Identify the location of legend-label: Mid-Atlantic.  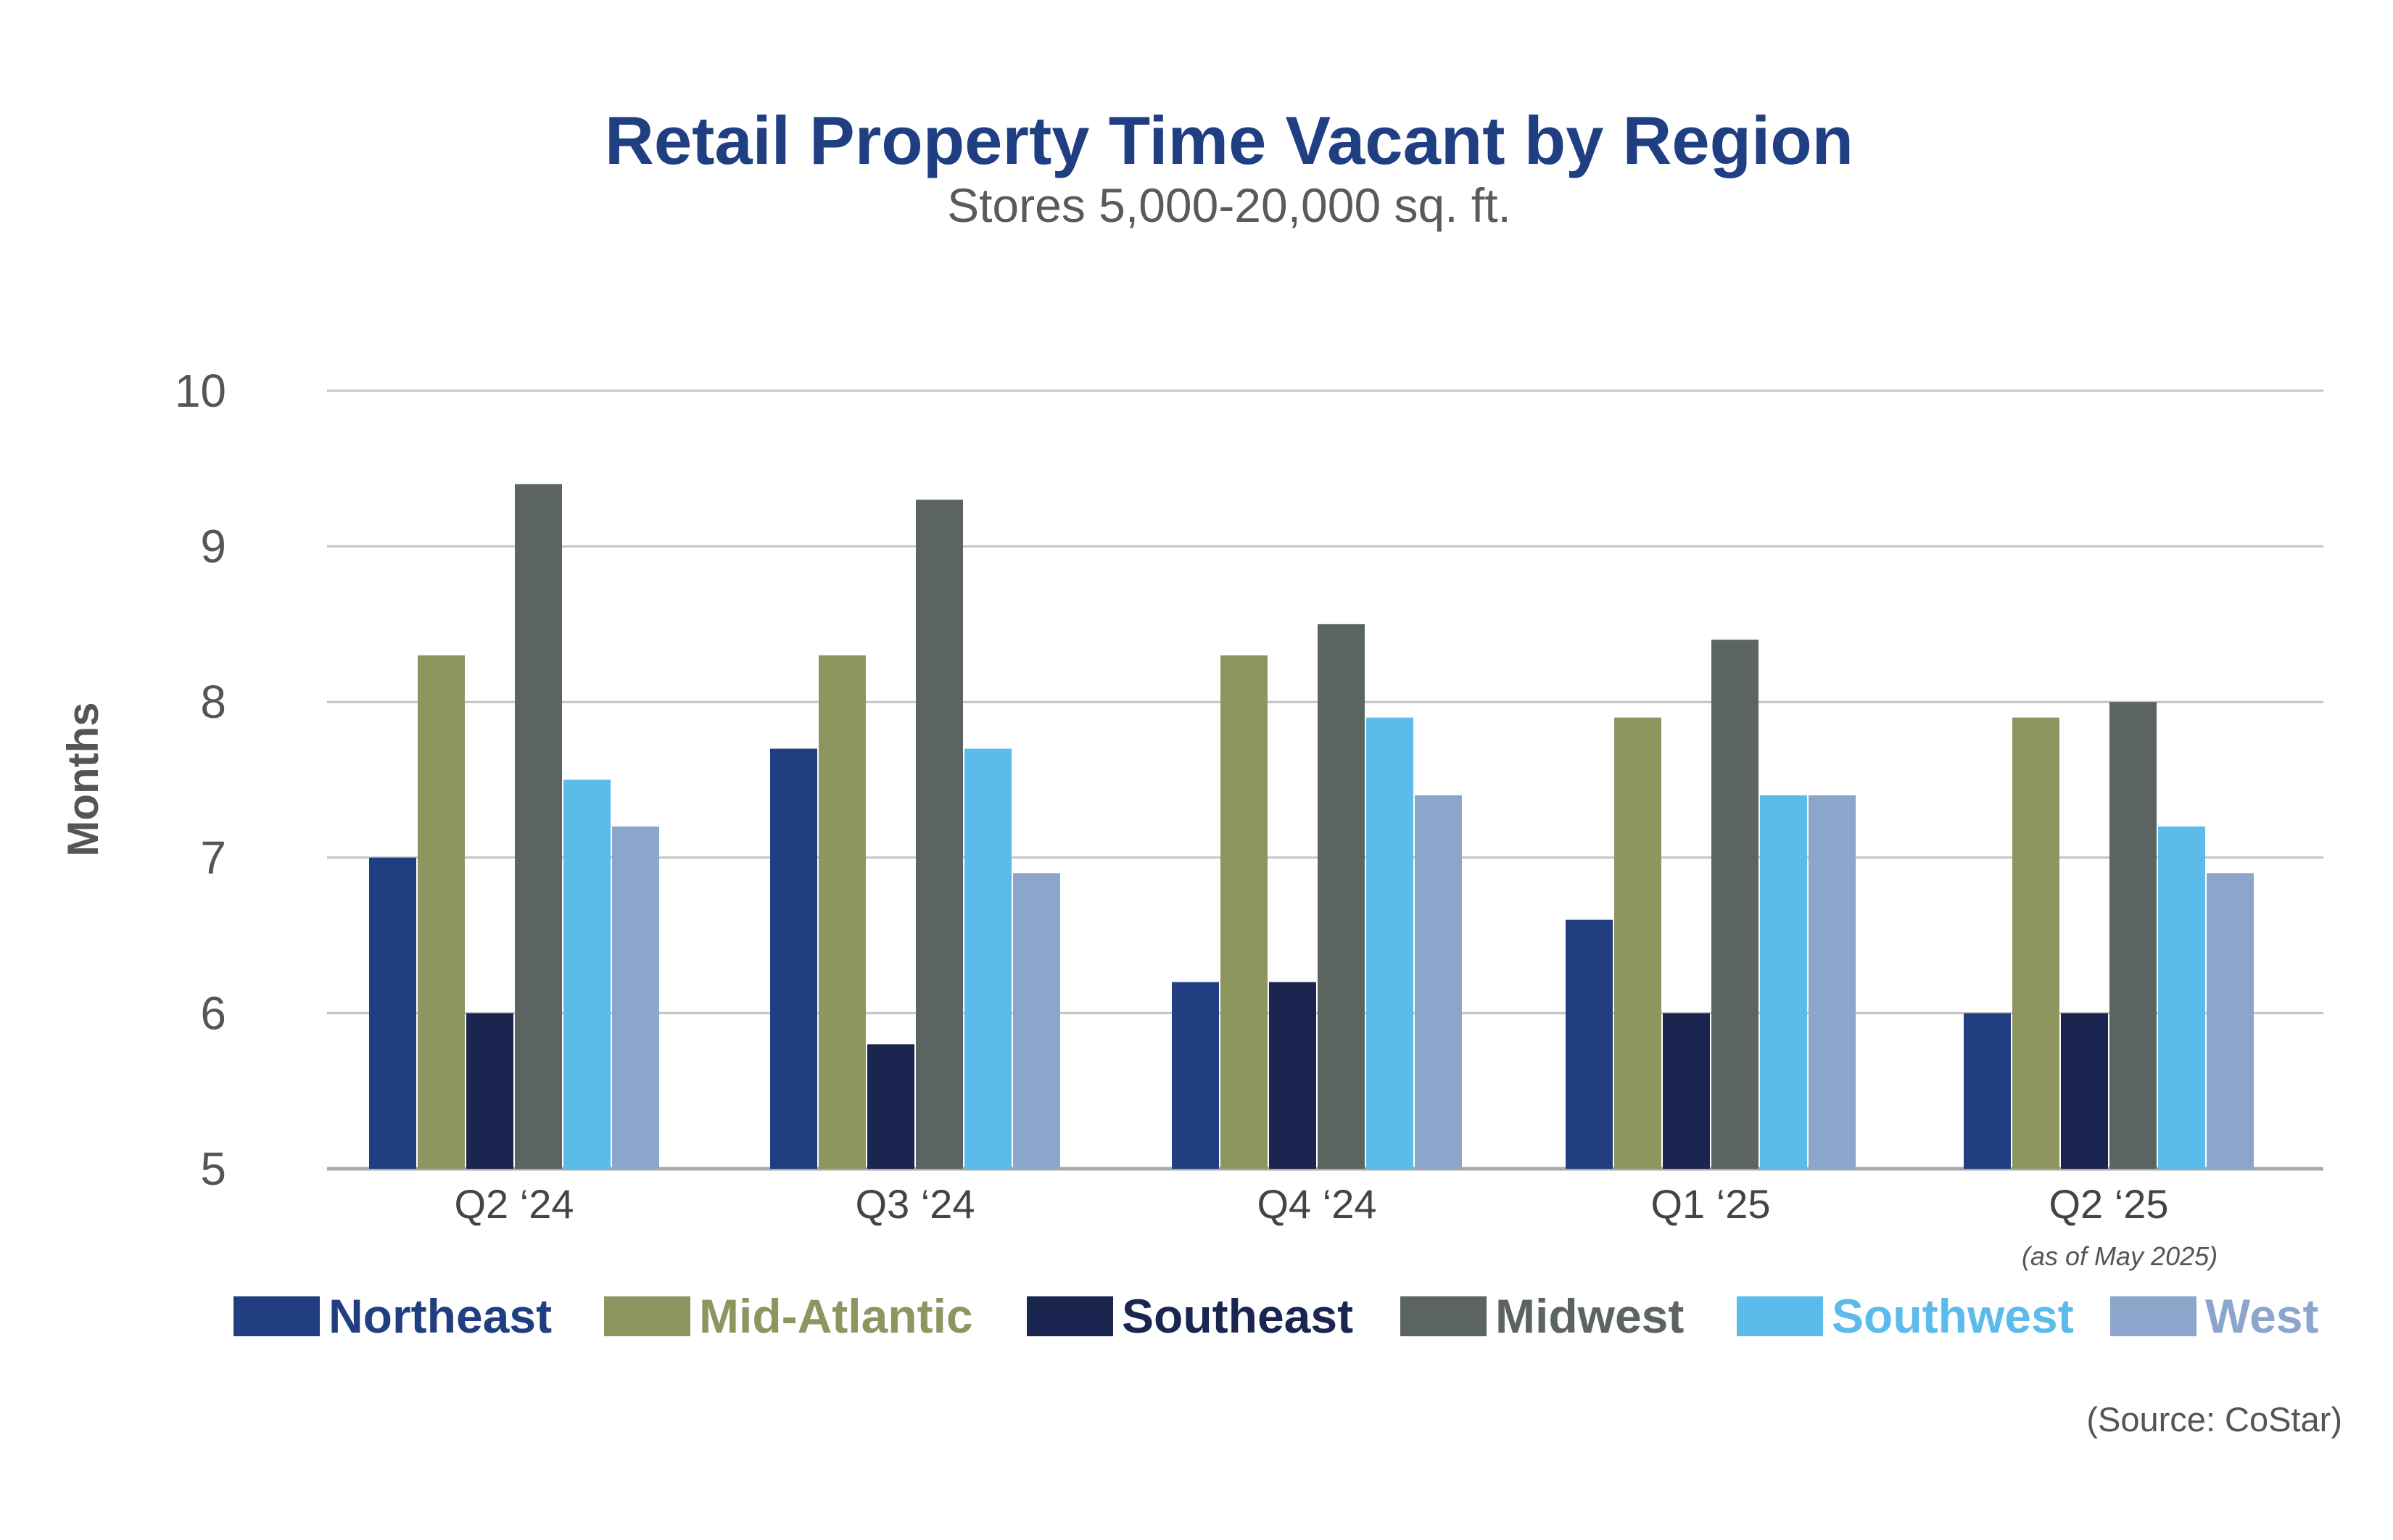
(836, 1316).